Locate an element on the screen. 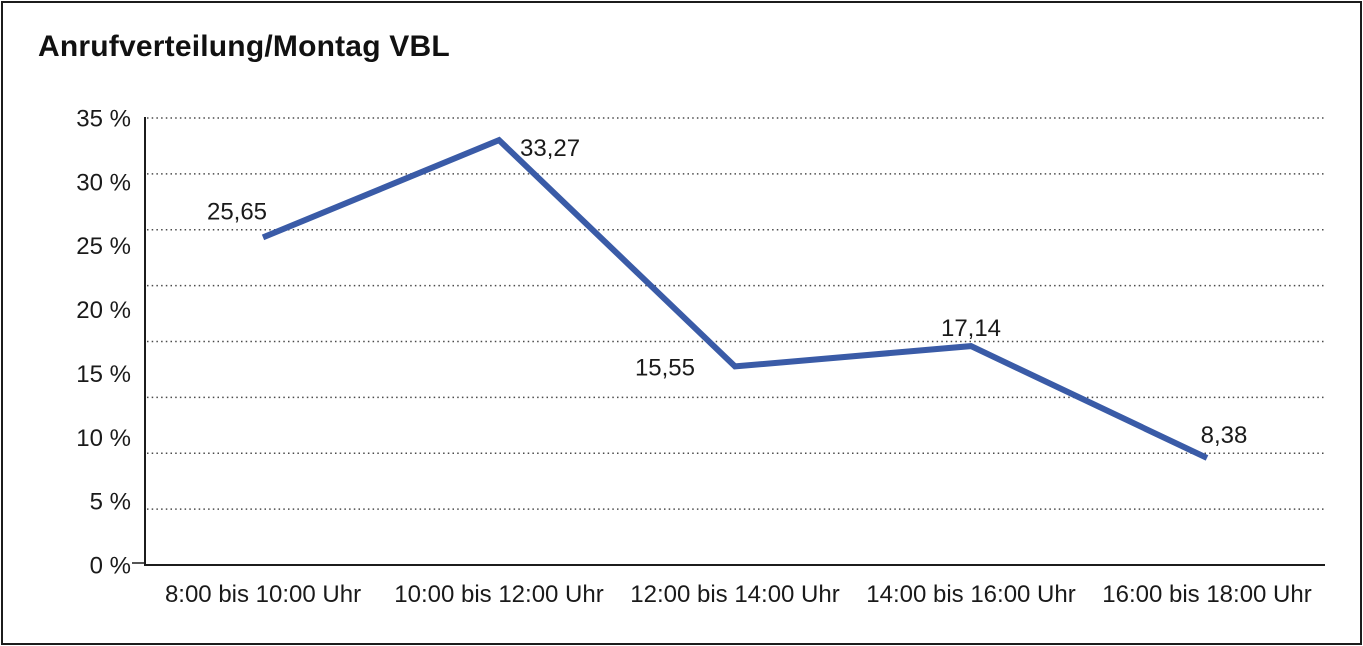 This screenshot has width=1363, height=646. y-tick-label: 20 % is located at coordinates (103, 310).